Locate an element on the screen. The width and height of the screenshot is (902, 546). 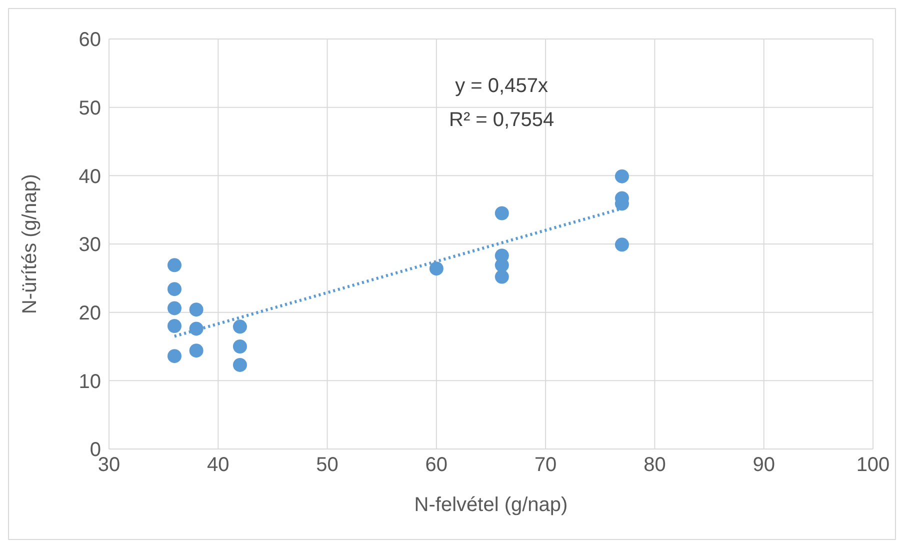
x-tick-label: 30 is located at coordinates (109, 465).